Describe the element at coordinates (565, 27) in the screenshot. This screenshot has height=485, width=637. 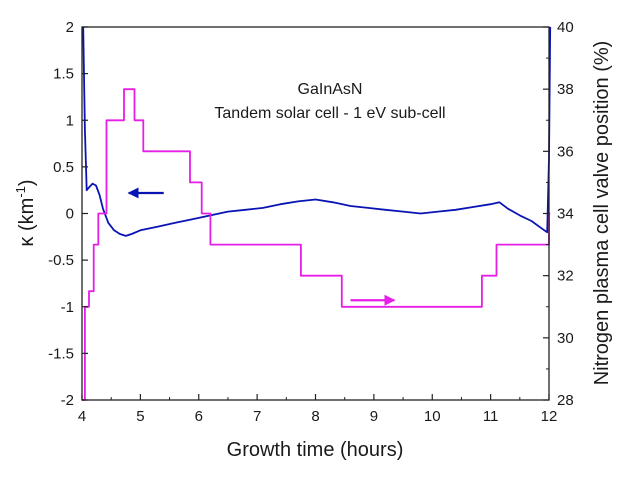
I see `y-right-tick-label: 40` at that location.